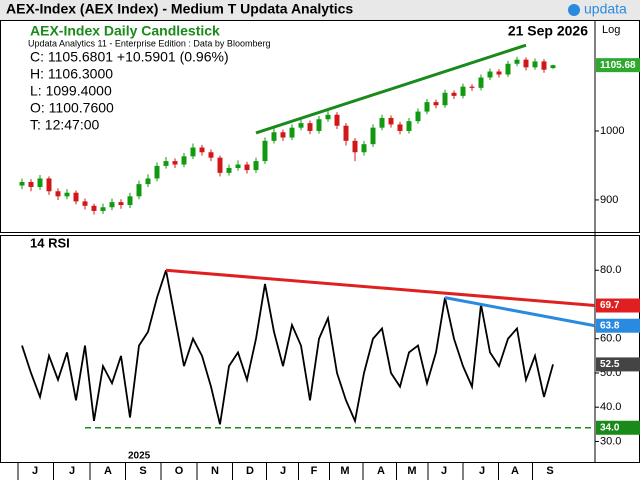  I want to click on info-line: O: 1100.7600, so click(72, 108).